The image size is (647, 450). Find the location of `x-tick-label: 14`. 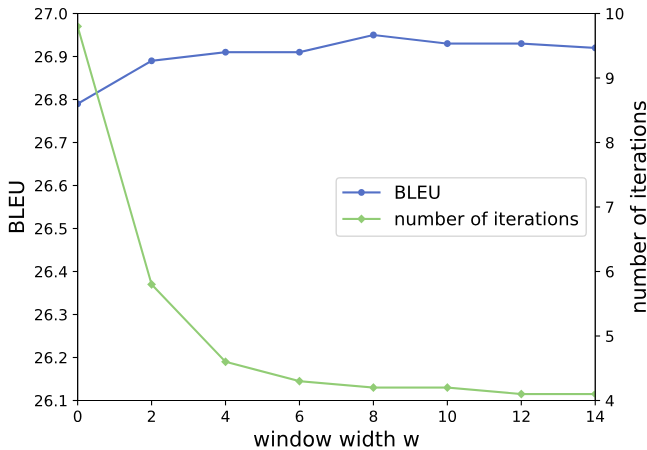

x-tick-label: 14 is located at coordinates (595, 416).